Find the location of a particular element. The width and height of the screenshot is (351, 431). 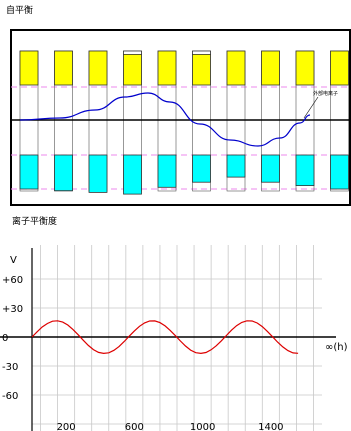

annotation-label: 外部电离子 is located at coordinates (325, 93).